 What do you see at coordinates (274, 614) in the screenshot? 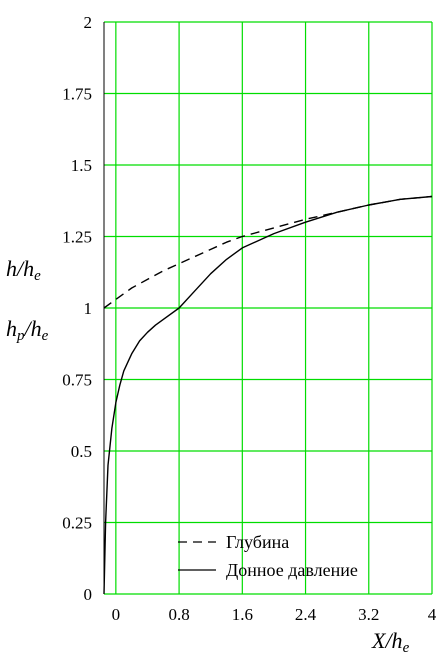
I see `x-tick-labels: 0 0.8 1.6 2.4 3.2 4` at bounding box center [274, 614].